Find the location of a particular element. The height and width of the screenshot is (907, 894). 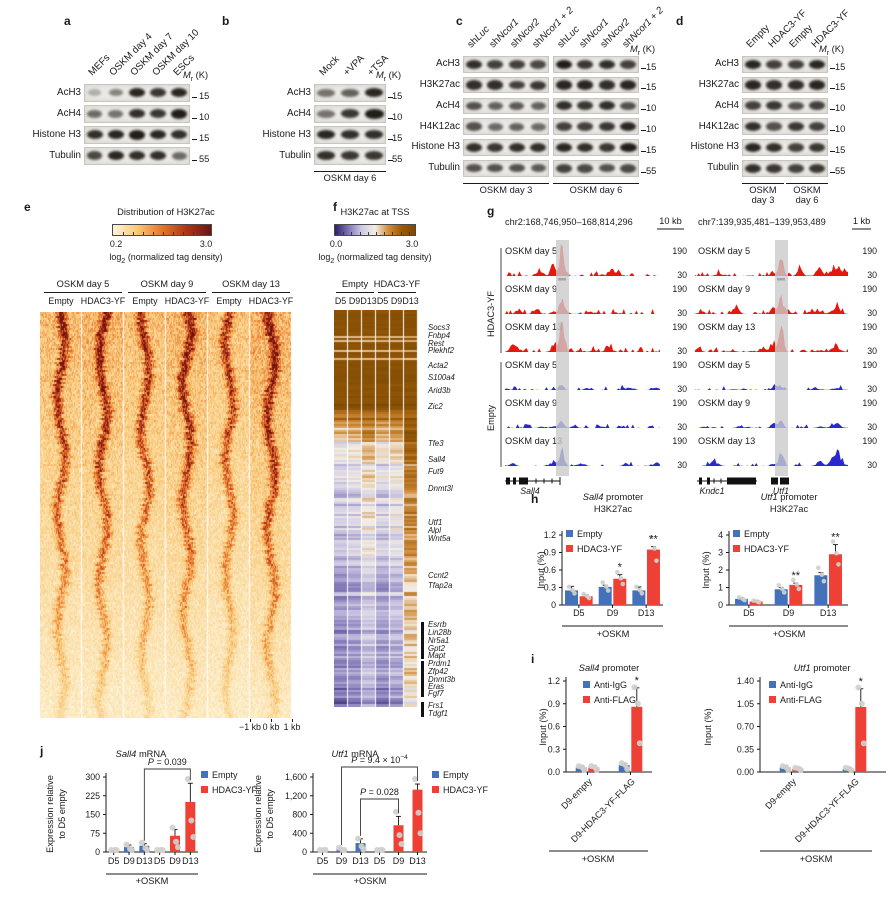

heatmap-e-title: Distribution of H3K27ac is located at coordinates (166, 212).